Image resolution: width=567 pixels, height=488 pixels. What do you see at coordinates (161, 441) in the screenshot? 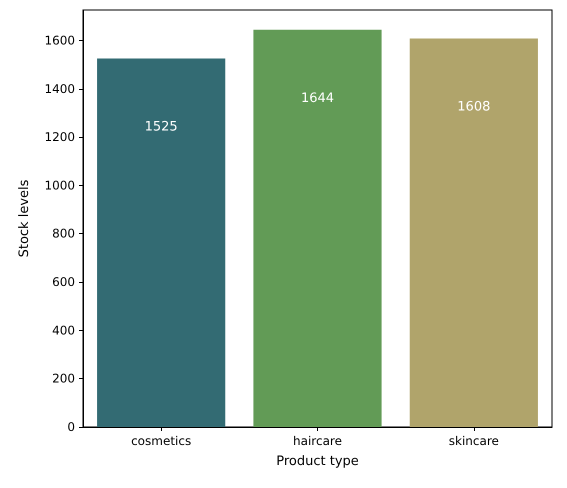
I see `x-tick-label: cosmetics` at bounding box center [161, 441].